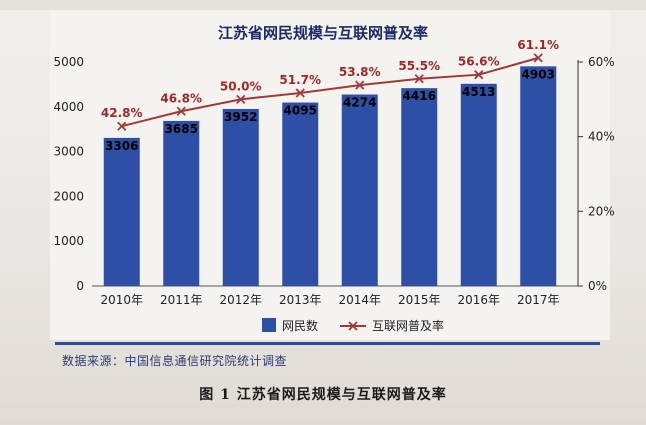 This screenshot has width=646, height=425. What do you see at coordinates (323, 33) in the screenshot?
I see `chart-title: 江苏省网民规模与互联网普及率` at bounding box center [323, 33].